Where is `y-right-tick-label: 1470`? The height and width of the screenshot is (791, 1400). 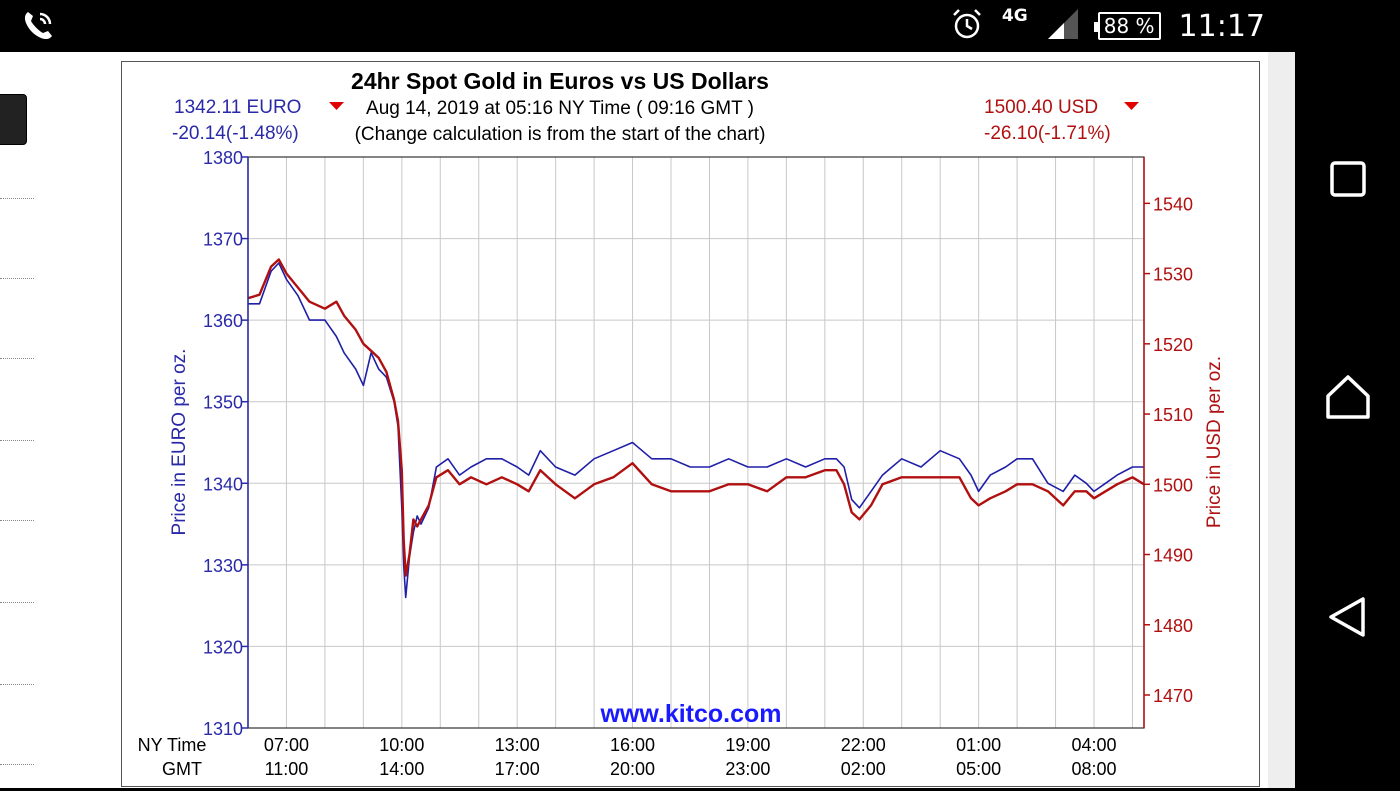 y-right-tick-label: 1470 is located at coordinates (1173, 696).